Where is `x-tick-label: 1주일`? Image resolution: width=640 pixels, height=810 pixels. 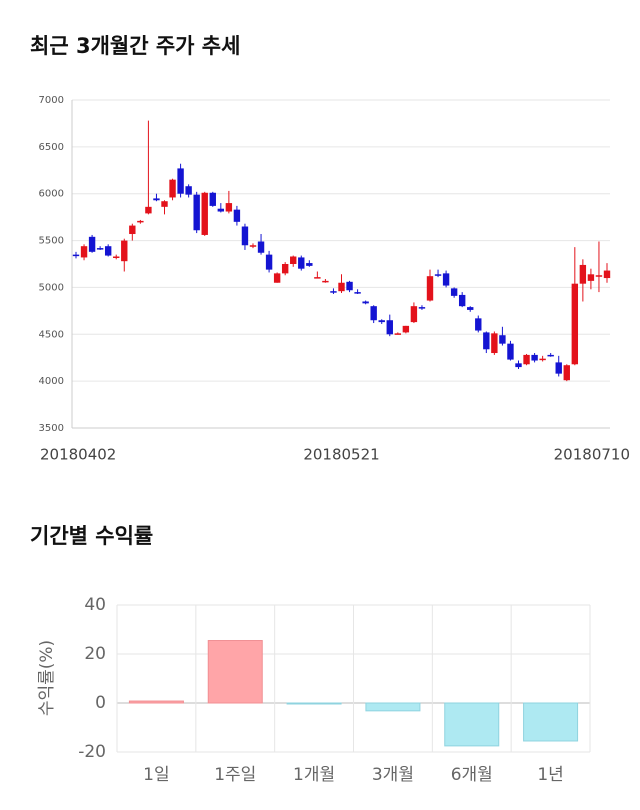
x-tick-label: 1주일 is located at coordinates (235, 775).